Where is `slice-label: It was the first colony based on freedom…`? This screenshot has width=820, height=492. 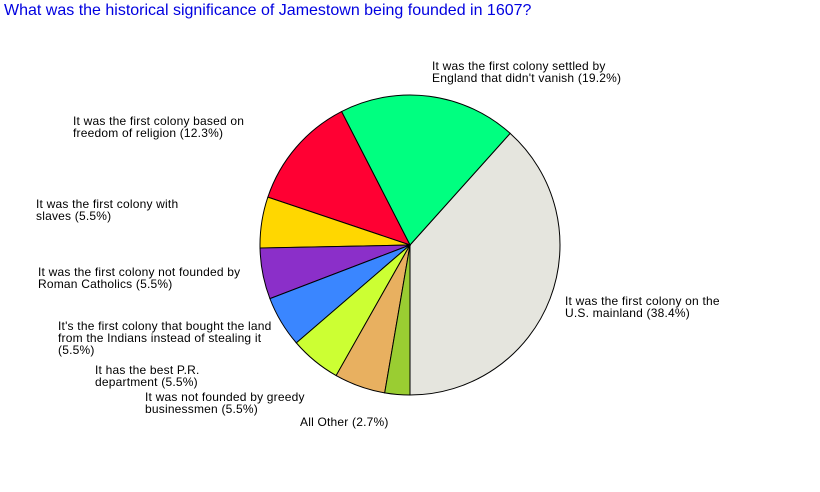 slice-label: It was the first colony based on freedom… is located at coordinates (170, 127).